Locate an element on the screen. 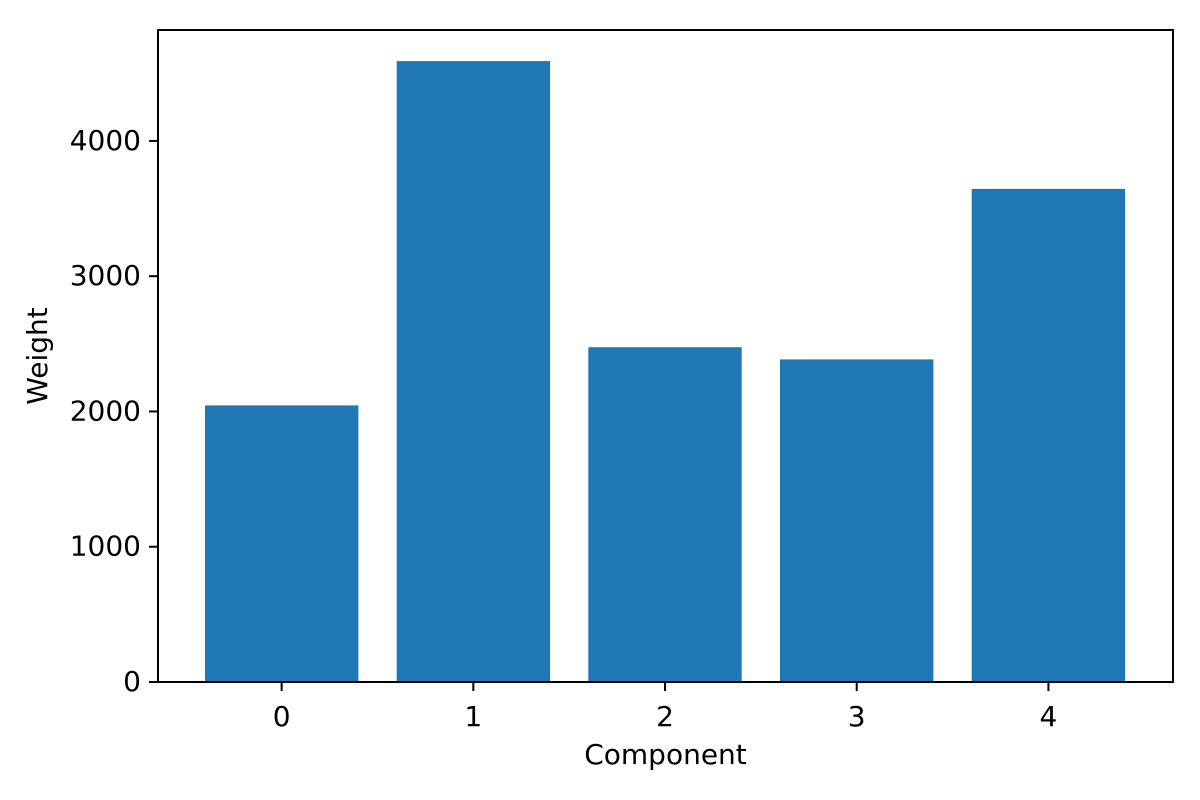  x-tick-label: 4 is located at coordinates (1048, 716).